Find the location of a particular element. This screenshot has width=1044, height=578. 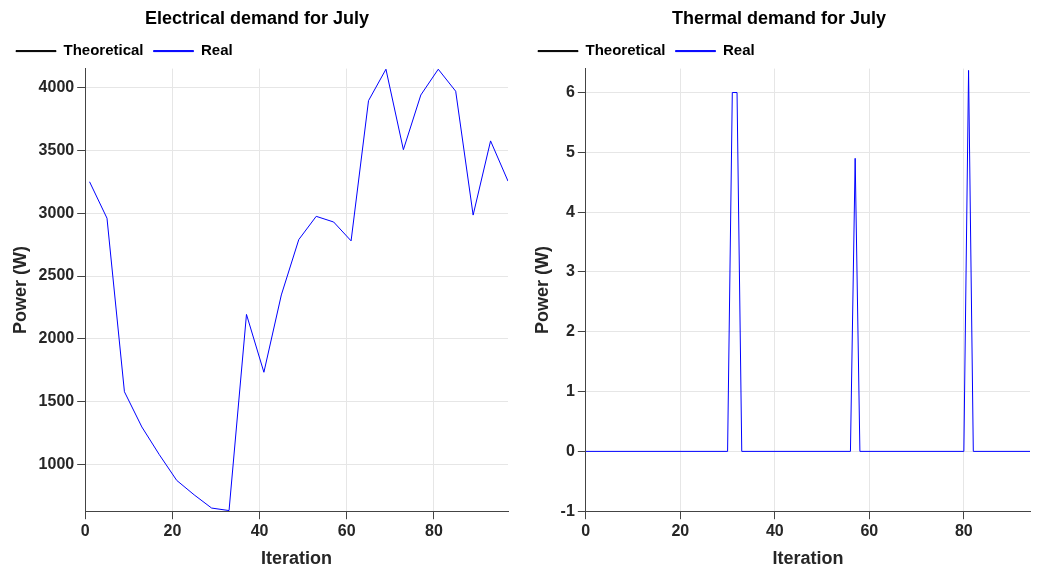

chart-title: Thermal demand for July is located at coordinates (779, 17).